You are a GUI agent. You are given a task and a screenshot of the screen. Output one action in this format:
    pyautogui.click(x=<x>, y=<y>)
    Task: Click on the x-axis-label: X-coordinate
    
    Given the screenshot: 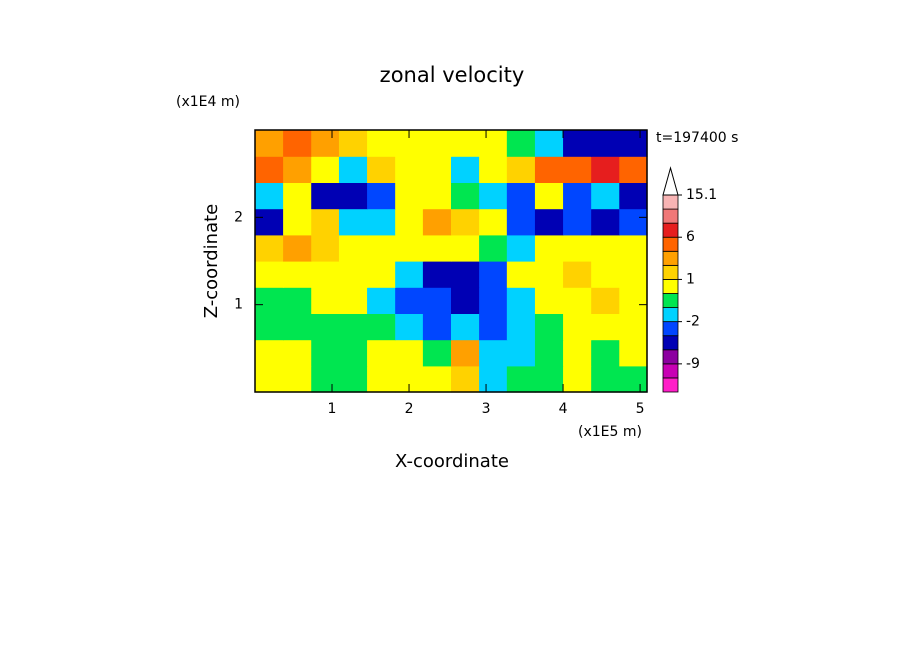 What is the action you would take?
    pyautogui.click(x=452, y=461)
    